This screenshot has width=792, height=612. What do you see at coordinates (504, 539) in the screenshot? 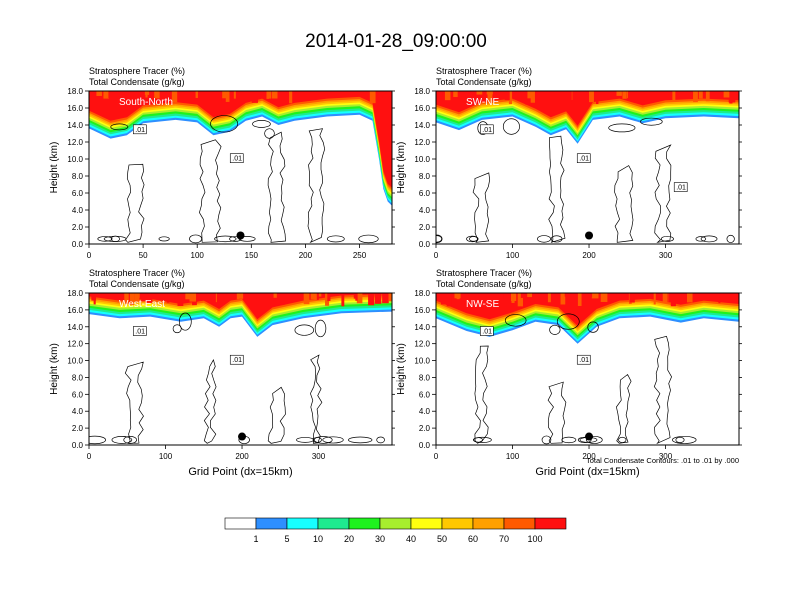
I see `colorbar-label: 70` at bounding box center [504, 539].